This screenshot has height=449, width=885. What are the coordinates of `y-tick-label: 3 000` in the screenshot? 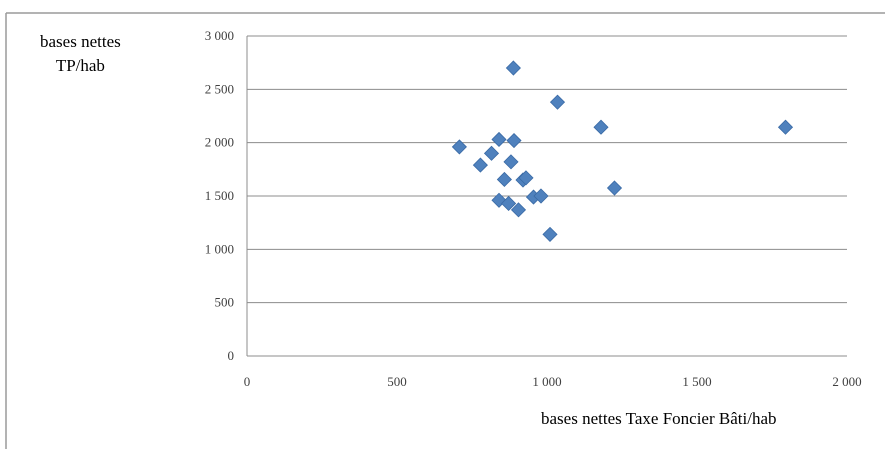 It's located at (219, 35).